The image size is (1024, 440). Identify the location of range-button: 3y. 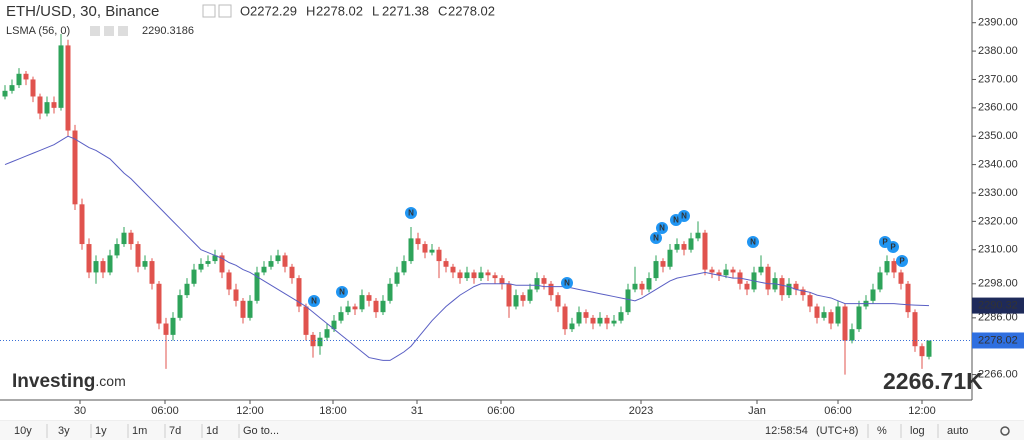
(64, 431).